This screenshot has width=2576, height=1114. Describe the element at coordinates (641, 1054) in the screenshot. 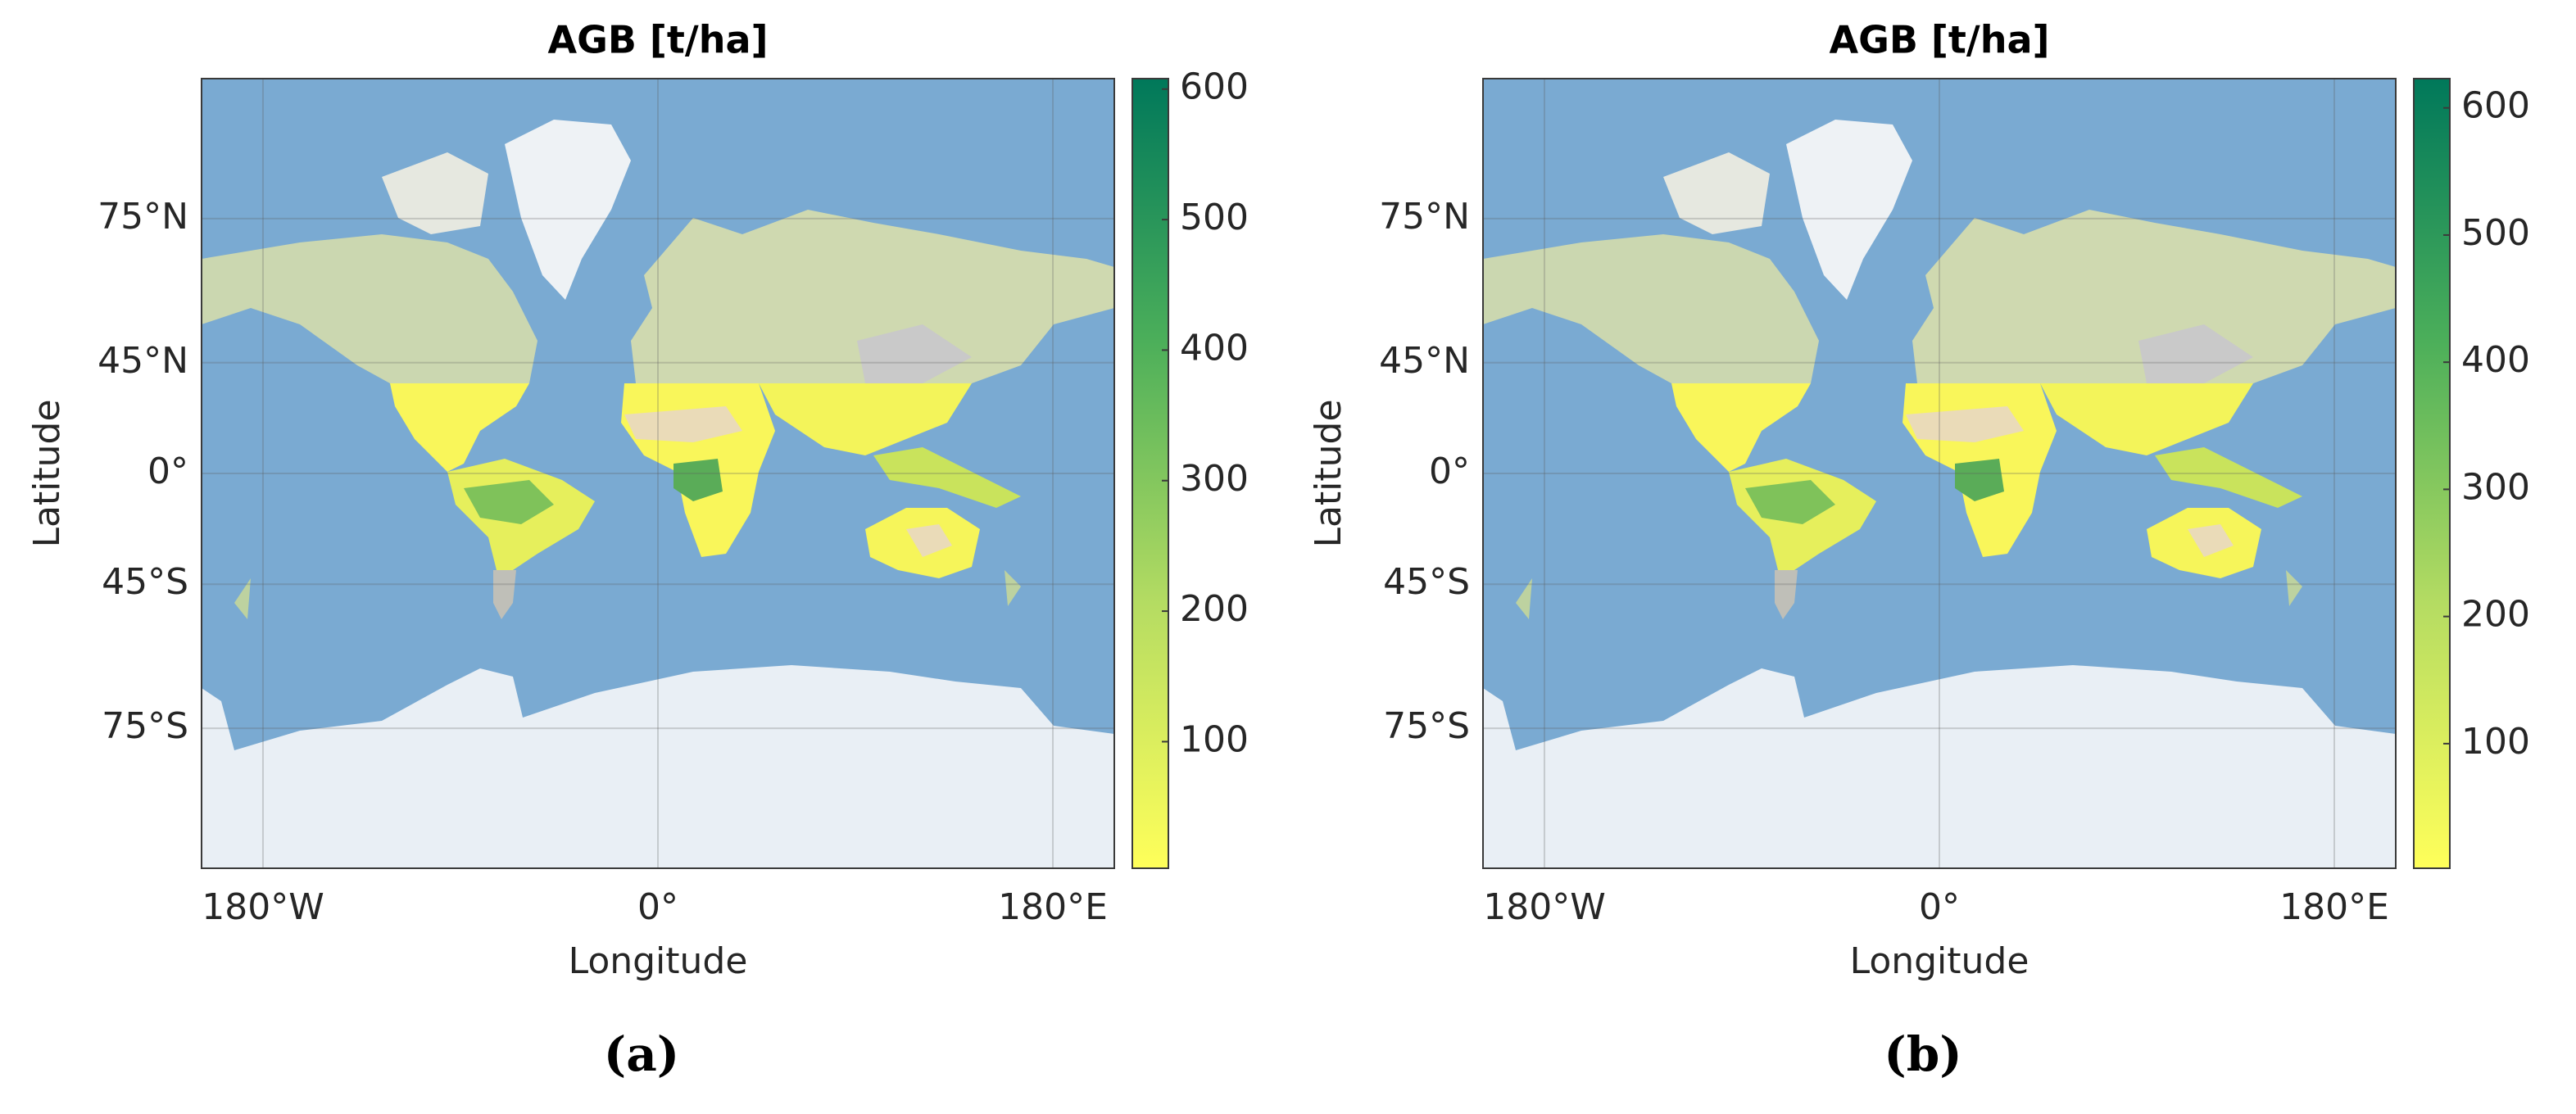

I see `panel-caption: (a)` at that location.